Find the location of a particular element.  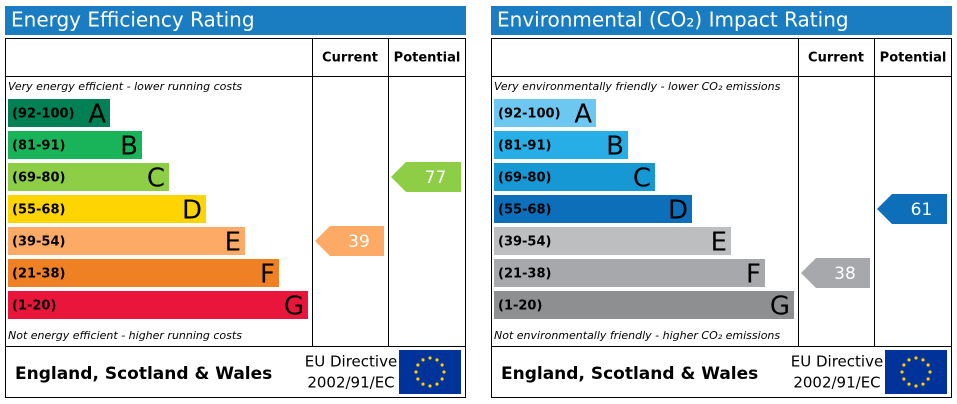

rating-value: 38 is located at coordinates (845, 274).